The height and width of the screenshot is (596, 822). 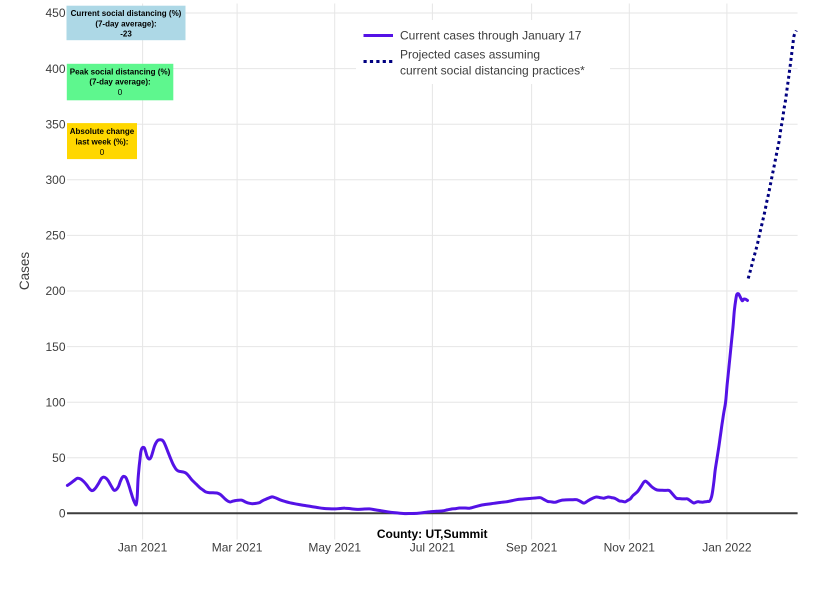 What do you see at coordinates (55, 124) in the screenshot?
I see `svg-text: 350` at bounding box center [55, 124].